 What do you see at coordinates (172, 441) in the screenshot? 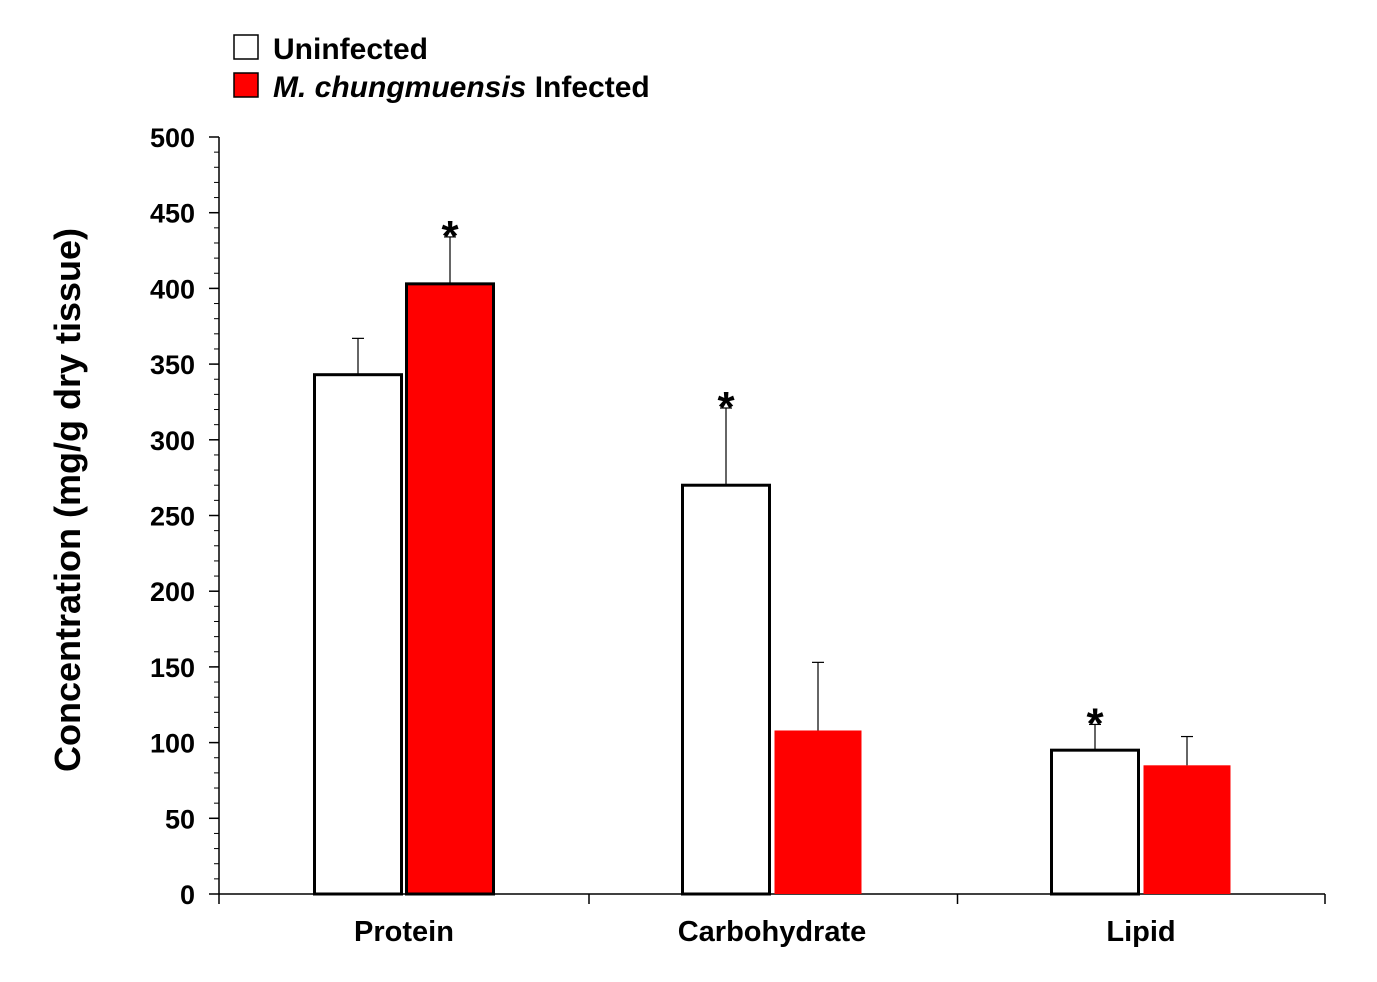
I see `y-tick-label: 300` at bounding box center [172, 441].